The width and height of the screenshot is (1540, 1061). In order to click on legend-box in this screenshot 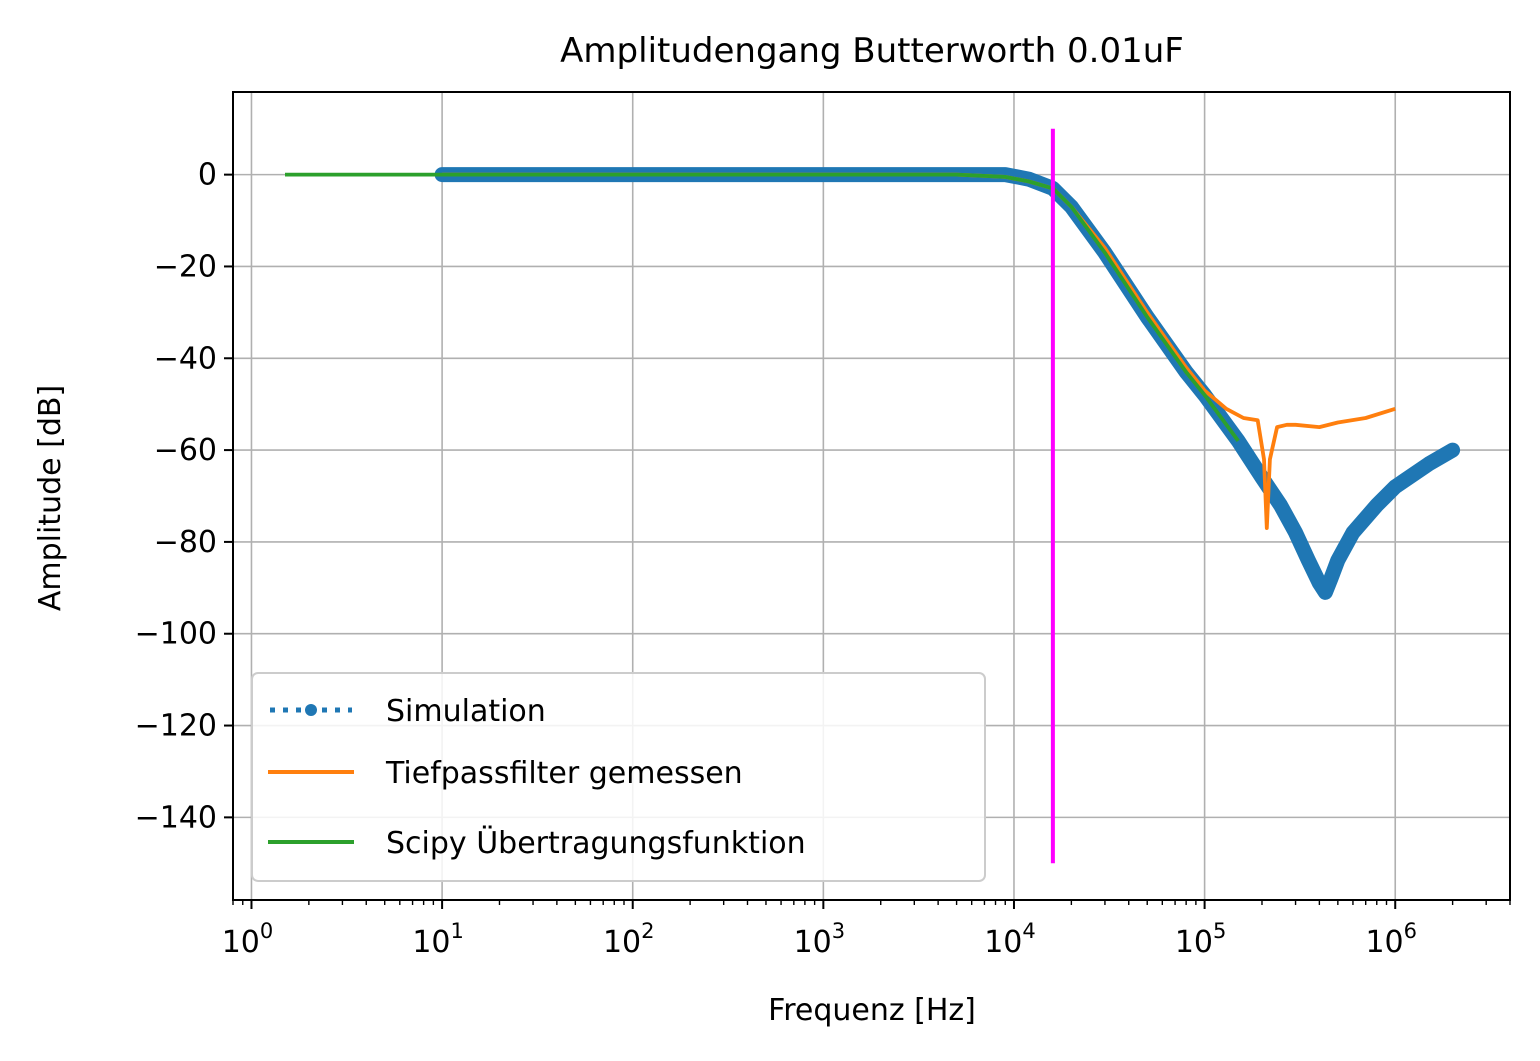, I will do `click(618, 777)`.